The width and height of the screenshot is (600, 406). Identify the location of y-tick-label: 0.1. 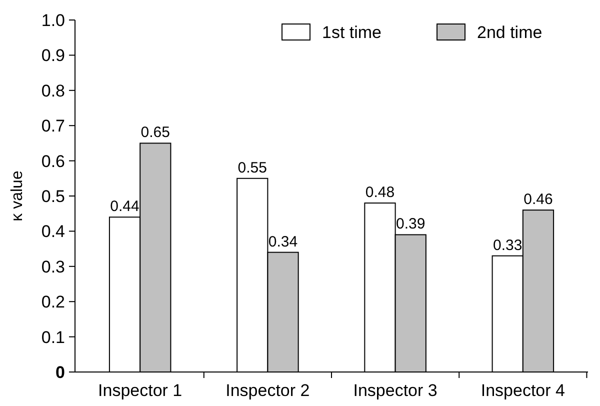
(53, 337).